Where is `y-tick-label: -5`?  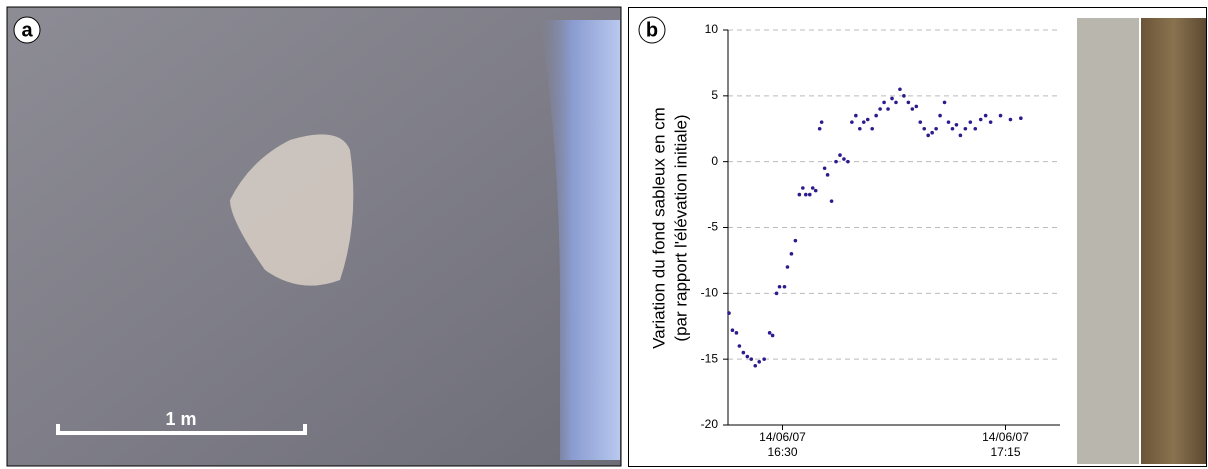
y-tick-label: -5 is located at coordinates (712, 227).